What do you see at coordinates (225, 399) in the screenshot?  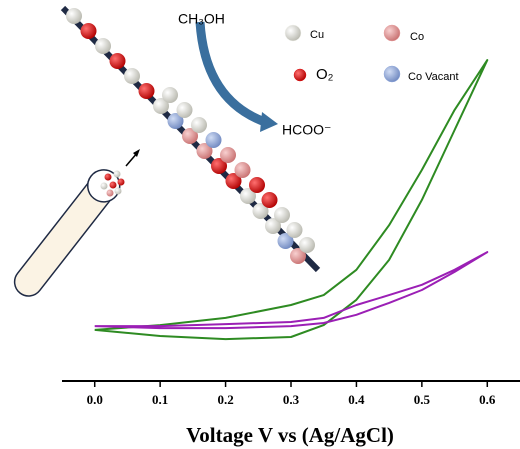 I see `x-tick-label: 0.2` at bounding box center [225, 399].